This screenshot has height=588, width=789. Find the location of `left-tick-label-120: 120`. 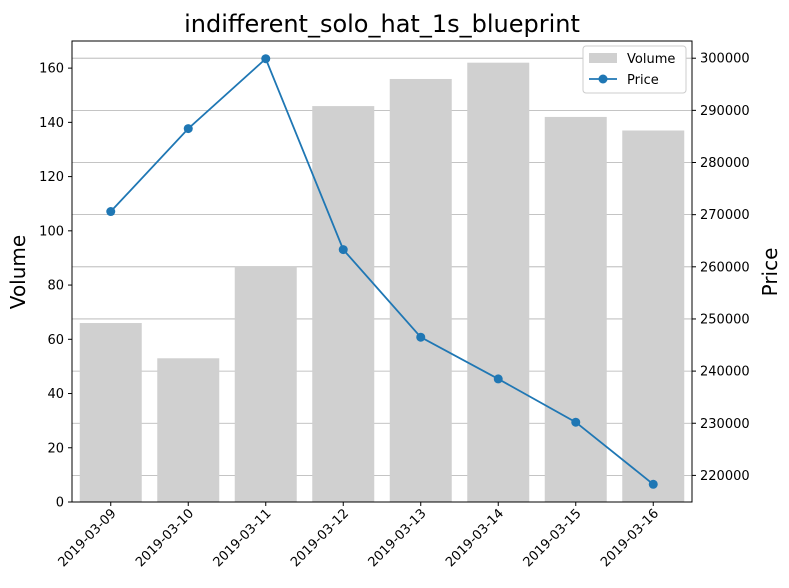

left-tick-label-120: 120 is located at coordinates (51, 177).